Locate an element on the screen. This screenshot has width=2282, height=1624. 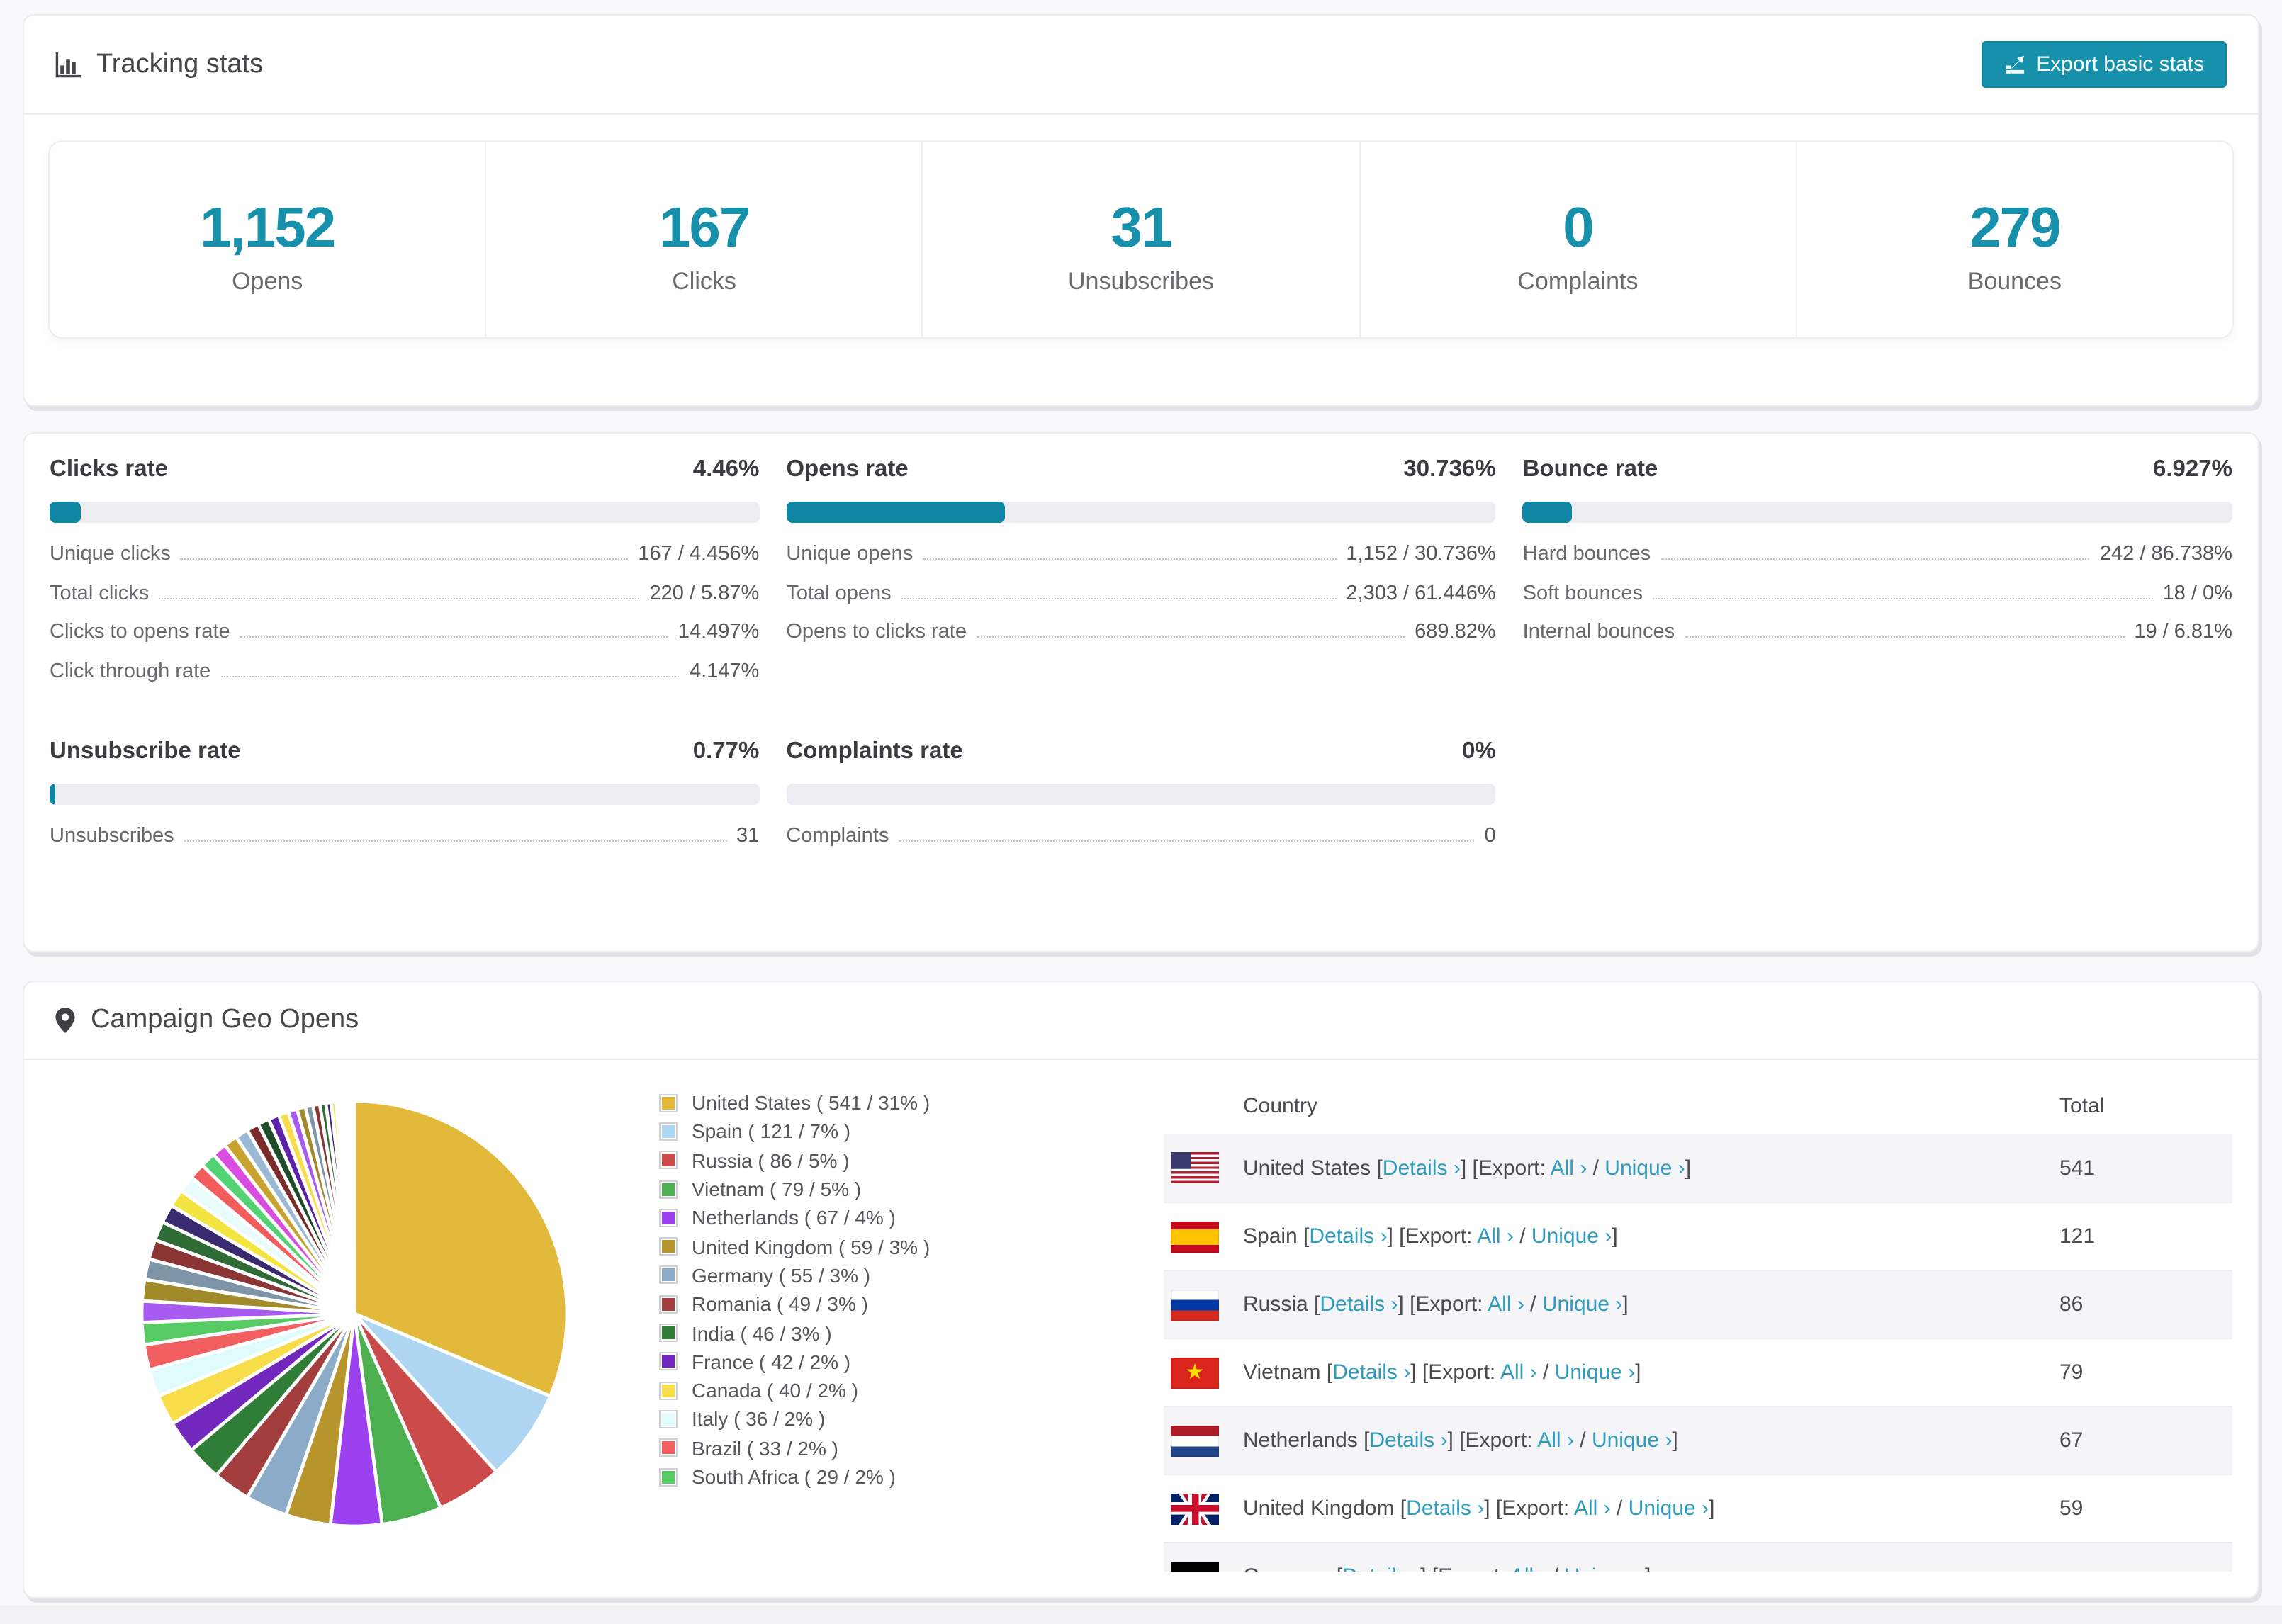
rate-row: Total clicks 220 / 5.87% is located at coordinates (404, 601).